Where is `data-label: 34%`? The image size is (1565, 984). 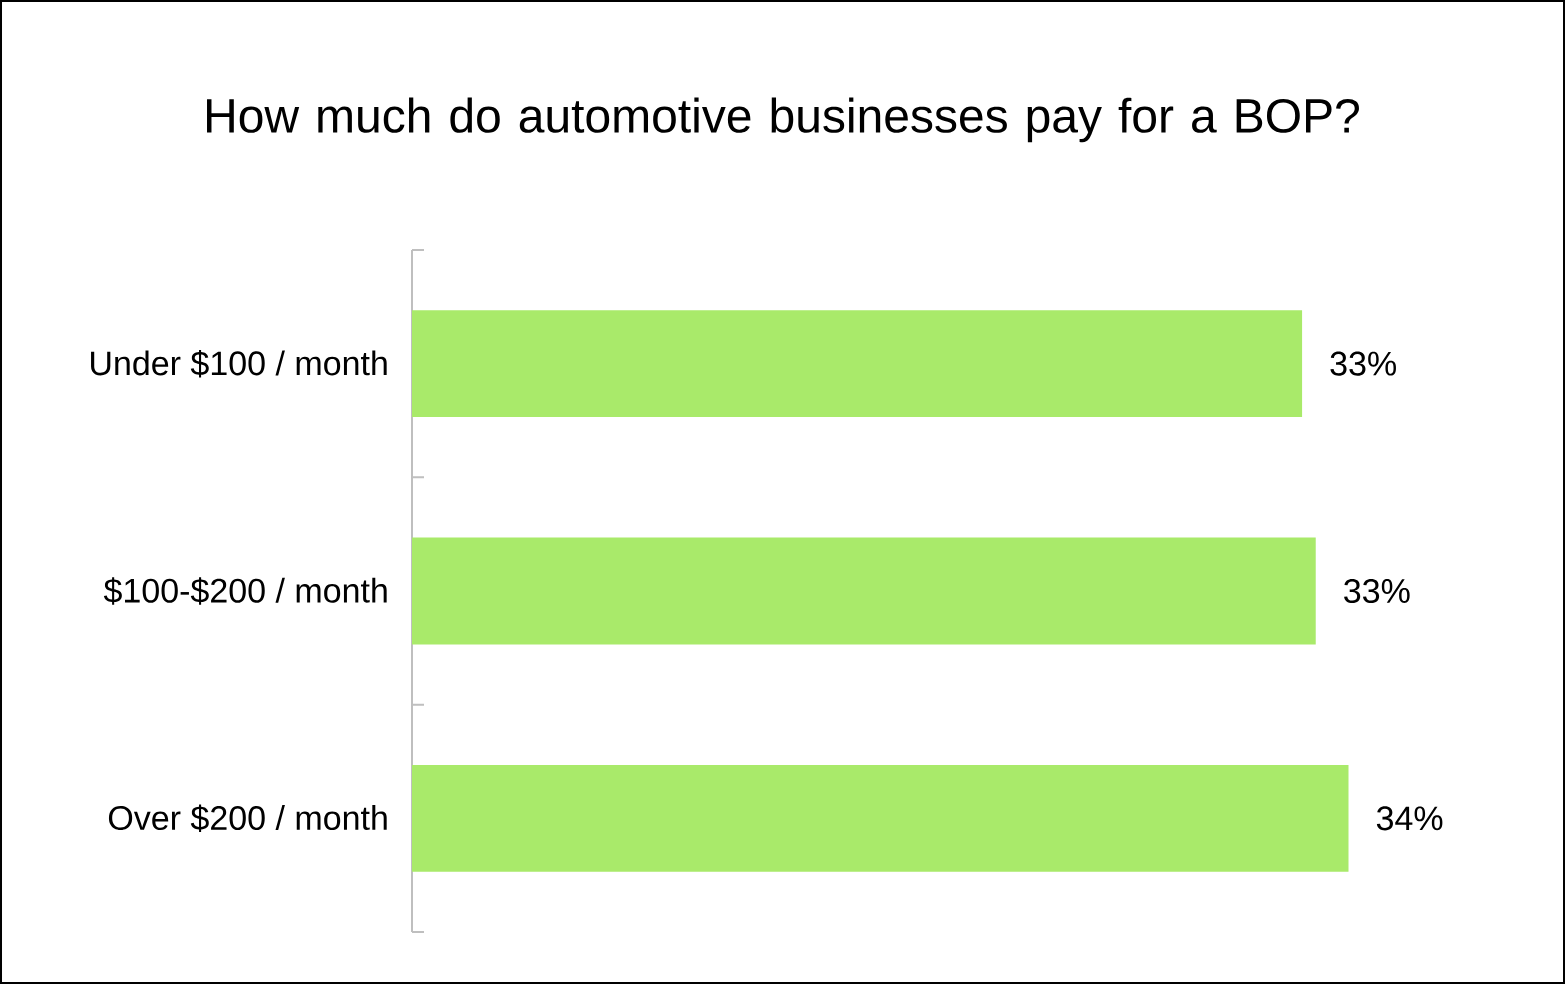
data-label: 34% is located at coordinates (1409, 818).